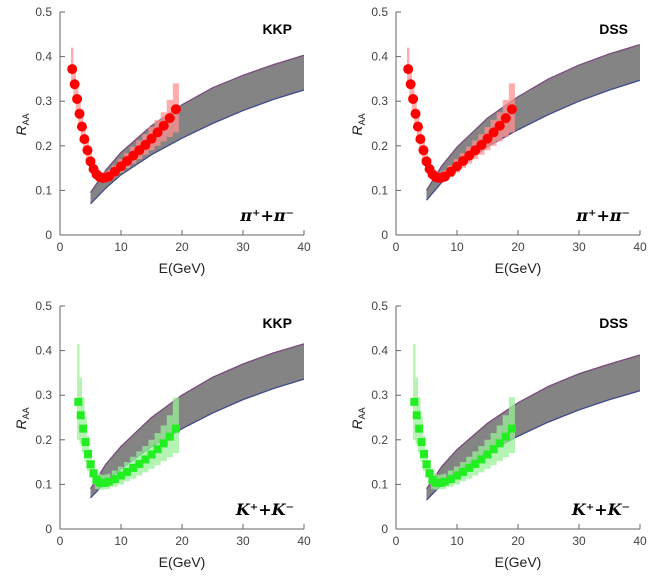 This screenshot has height=581, width=651. Describe the element at coordinates (277, 323) in the screenshot. I see `model-label: KKP` at that location.